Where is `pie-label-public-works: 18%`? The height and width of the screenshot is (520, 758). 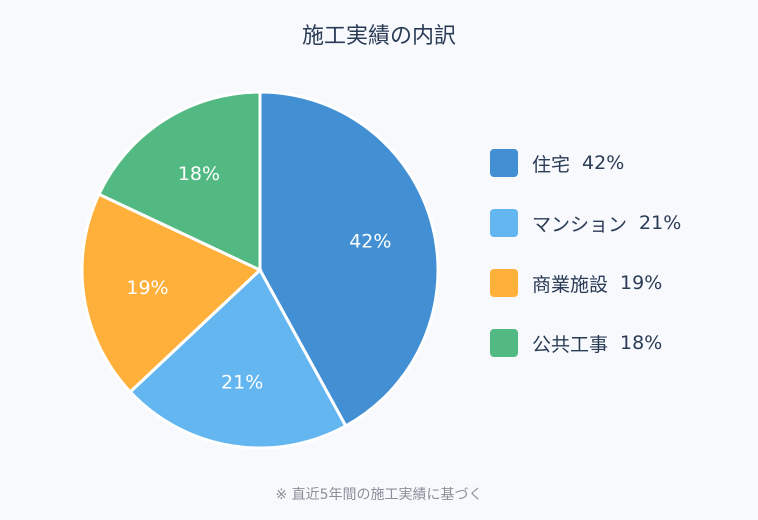 pie-label-public-works: 18% is located at coordinates (199, 174).